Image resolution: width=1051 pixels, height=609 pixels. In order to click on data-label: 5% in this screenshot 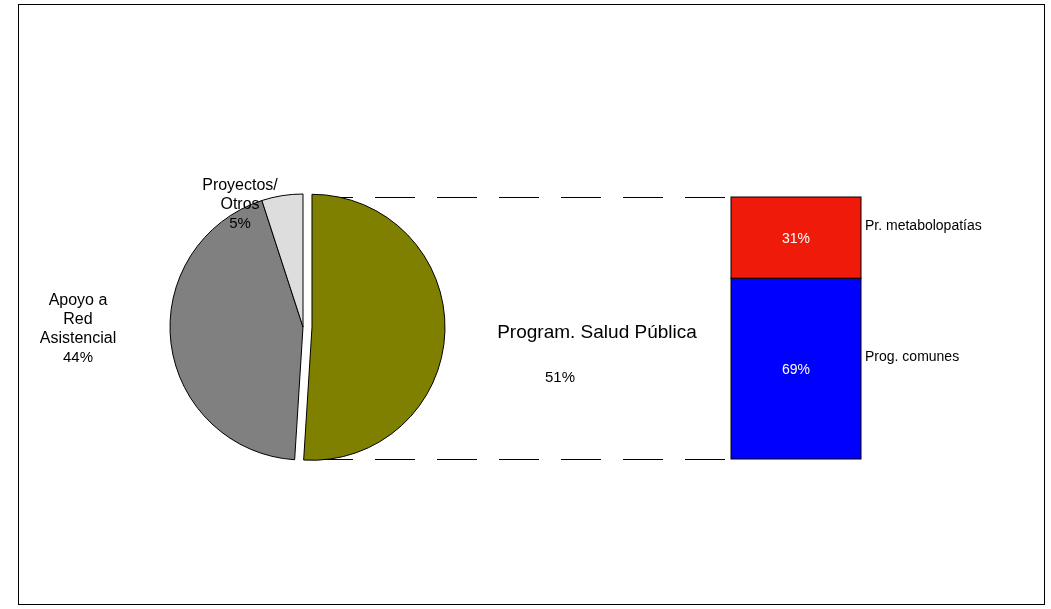, I will do `click(240, 222)`.